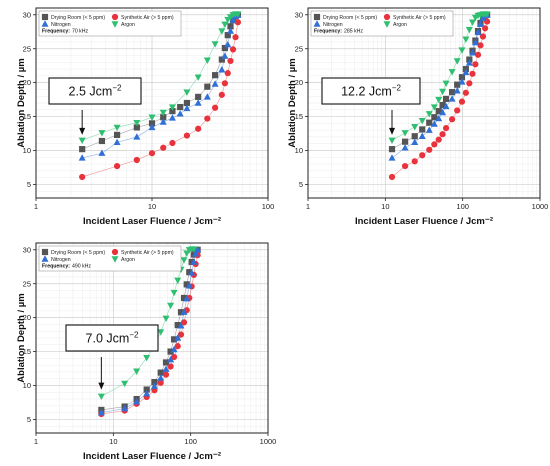 The image size is (550, 466). I want to click on y-axis-title: Ablation Depth / µm, so click(292, 102).